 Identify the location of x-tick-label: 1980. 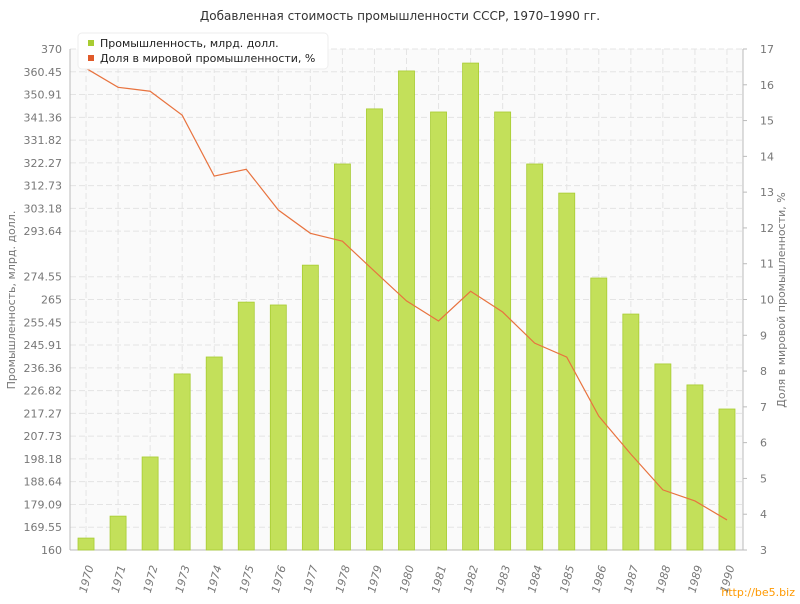
(407, 579).